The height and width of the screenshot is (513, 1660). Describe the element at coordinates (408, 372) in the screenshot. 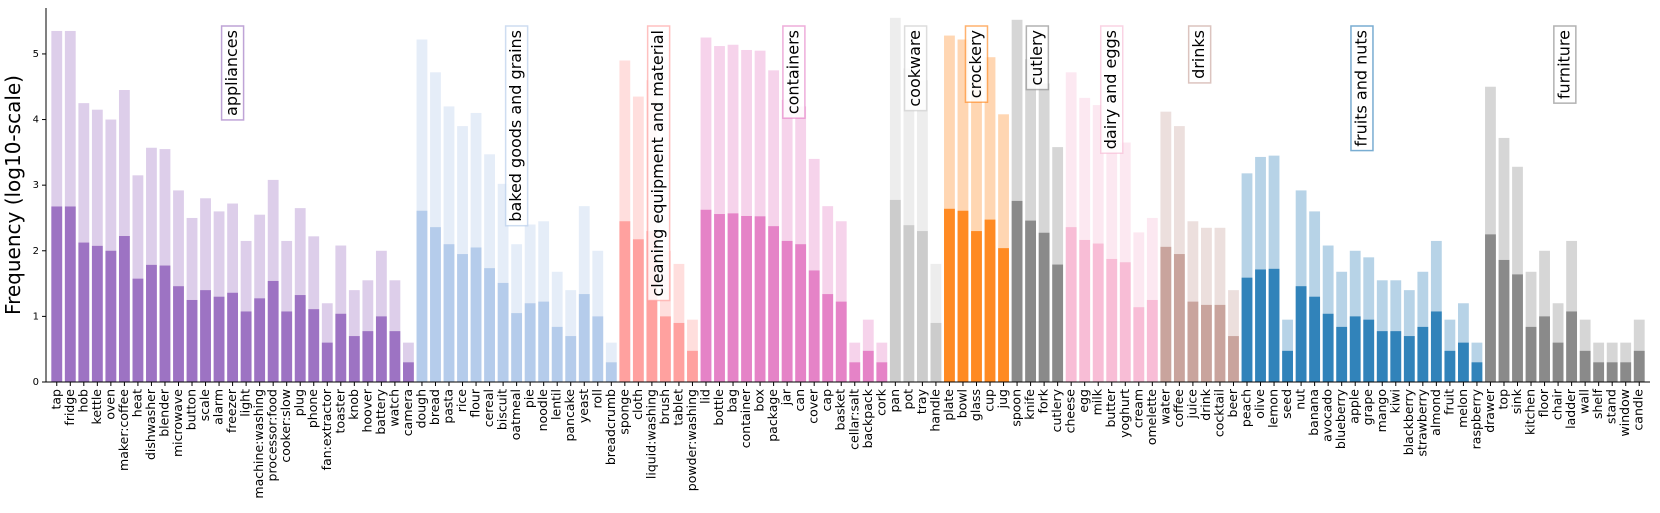

I see `bar-half-camera` at that location.